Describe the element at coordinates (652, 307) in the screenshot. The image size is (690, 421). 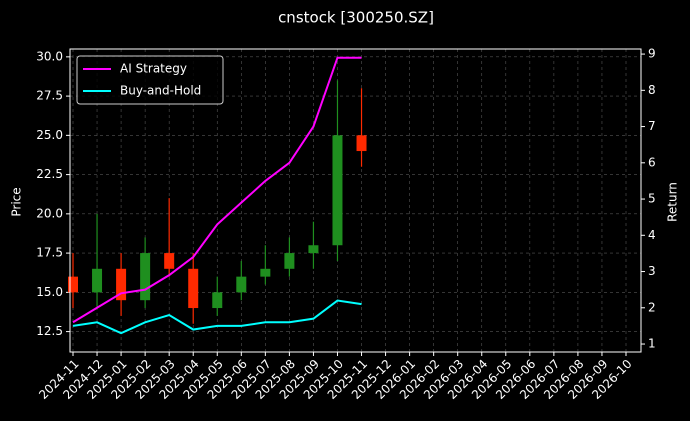
I see `y2-tick-label: 2` at that location.